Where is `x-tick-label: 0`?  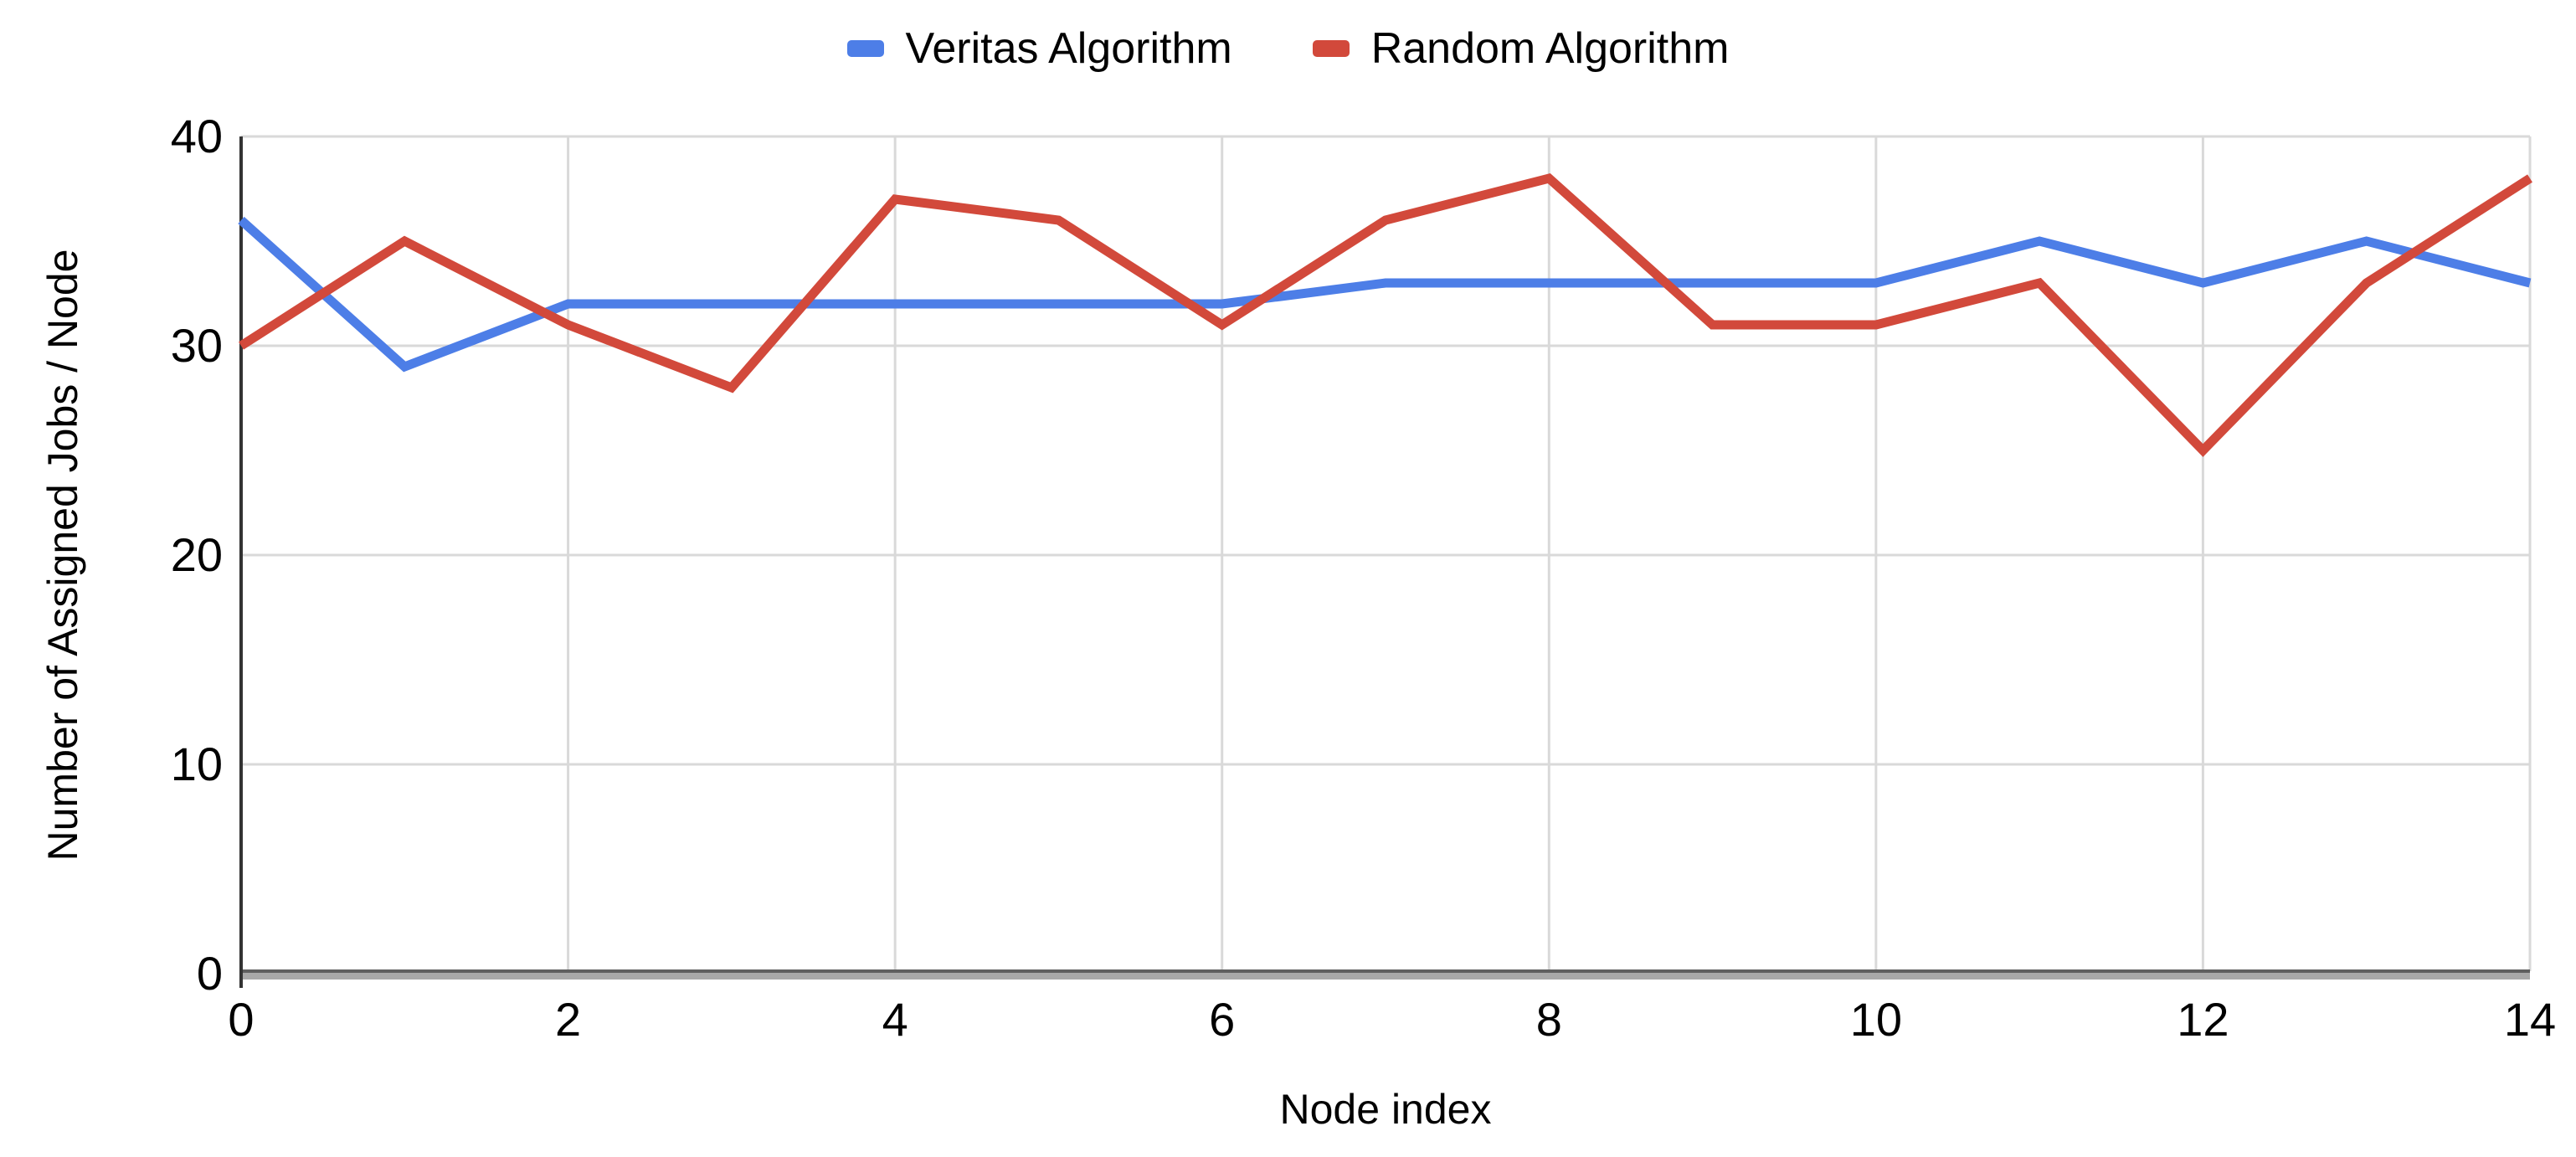
x-tick-label: 0 is located at coordinates (241, 1020).